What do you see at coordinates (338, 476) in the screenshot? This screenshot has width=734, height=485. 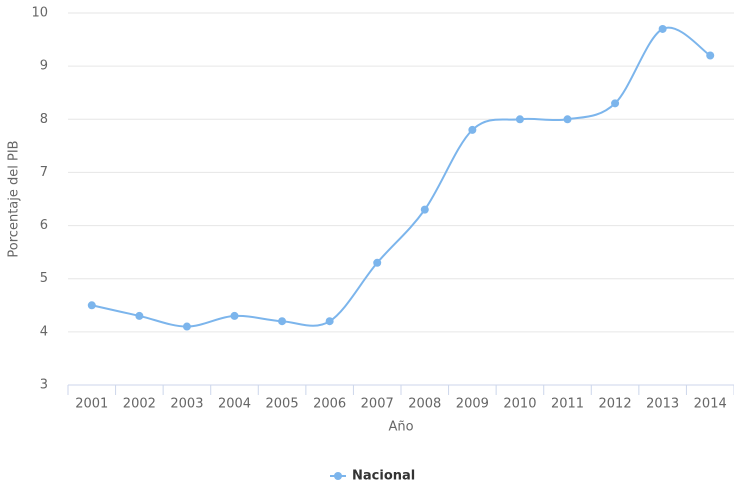 I see `legend-symbol-marker` at bounding box center [338, 476].